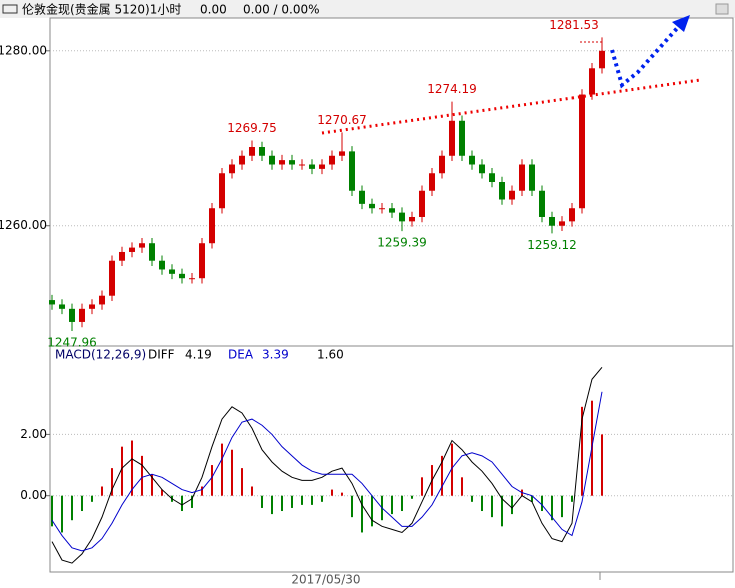 This screenshot has width=735, height=588. Describe the element at coordinates (681, 23) in the screenshot. I see `arrow-head` at that location.